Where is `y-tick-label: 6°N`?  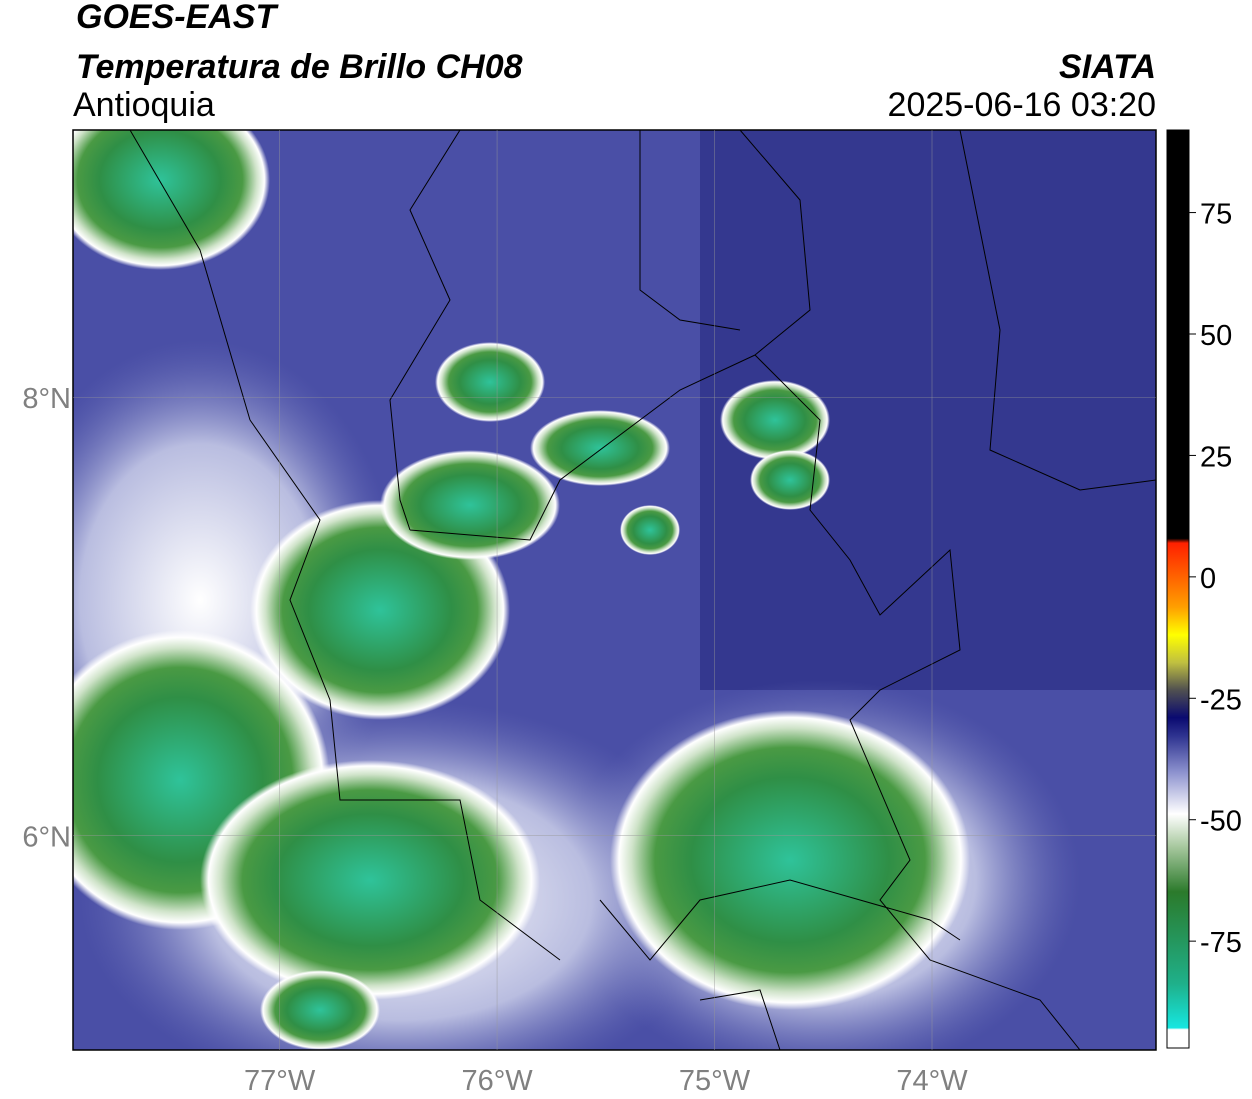
y-tick-label: 6°N is located at coordinates (46, 837).